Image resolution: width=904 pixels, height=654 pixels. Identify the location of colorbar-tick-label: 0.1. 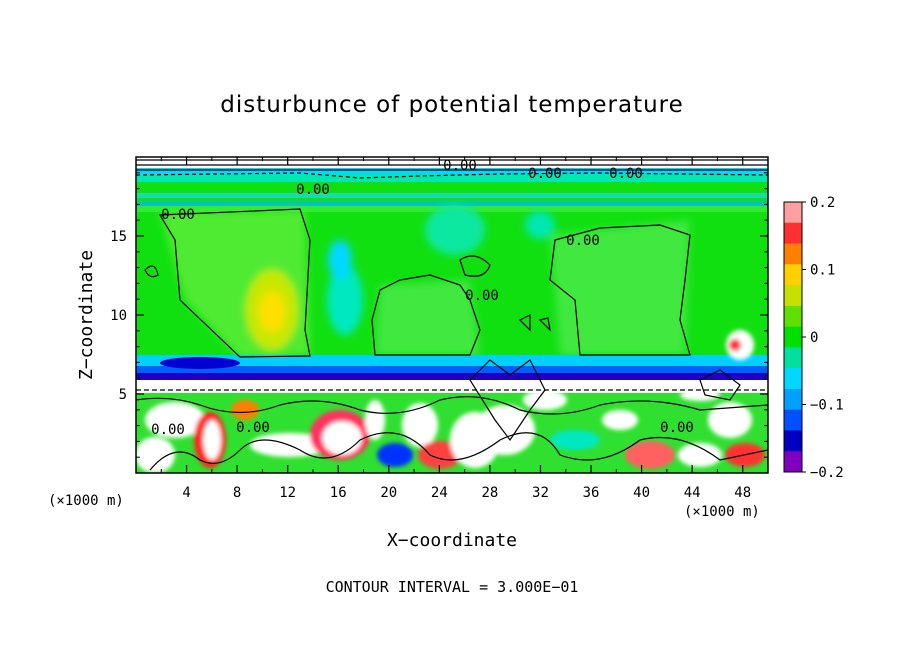
(822, 271).